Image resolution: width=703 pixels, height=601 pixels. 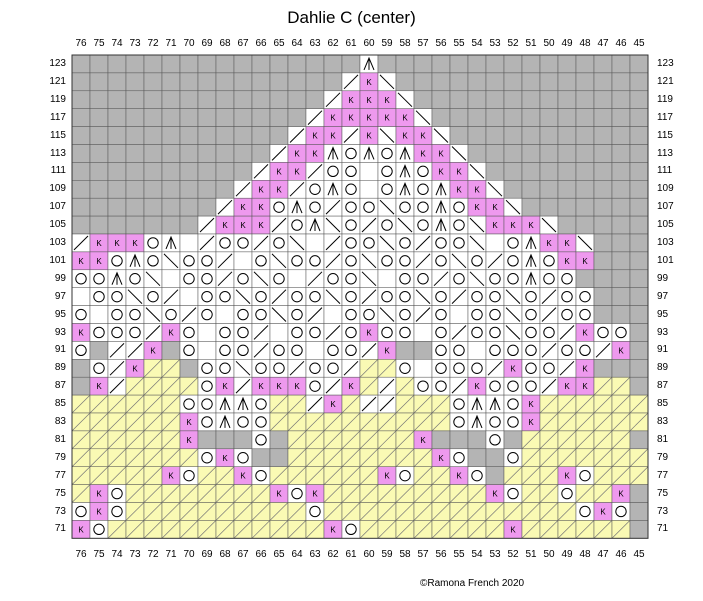 I want to click on double-decrease-symbol, so click(x=117, y=278).